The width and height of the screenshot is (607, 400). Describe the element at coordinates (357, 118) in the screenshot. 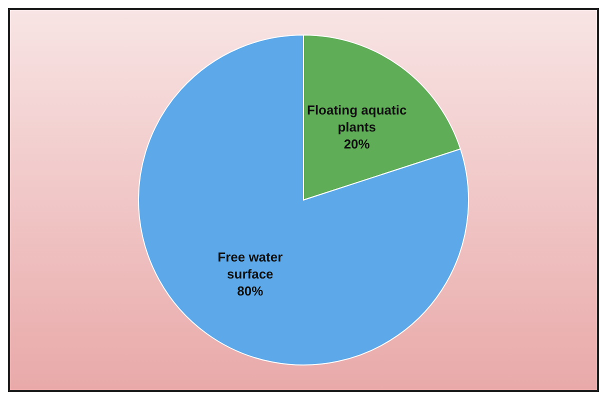

I see `slice-label: Floating aquatic plants` at that location.